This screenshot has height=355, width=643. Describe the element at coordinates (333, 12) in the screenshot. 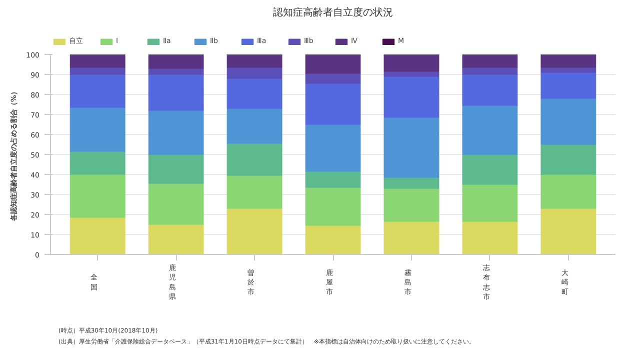

I see `chart-title: 認知症高齢者自立度の状況` at that location.